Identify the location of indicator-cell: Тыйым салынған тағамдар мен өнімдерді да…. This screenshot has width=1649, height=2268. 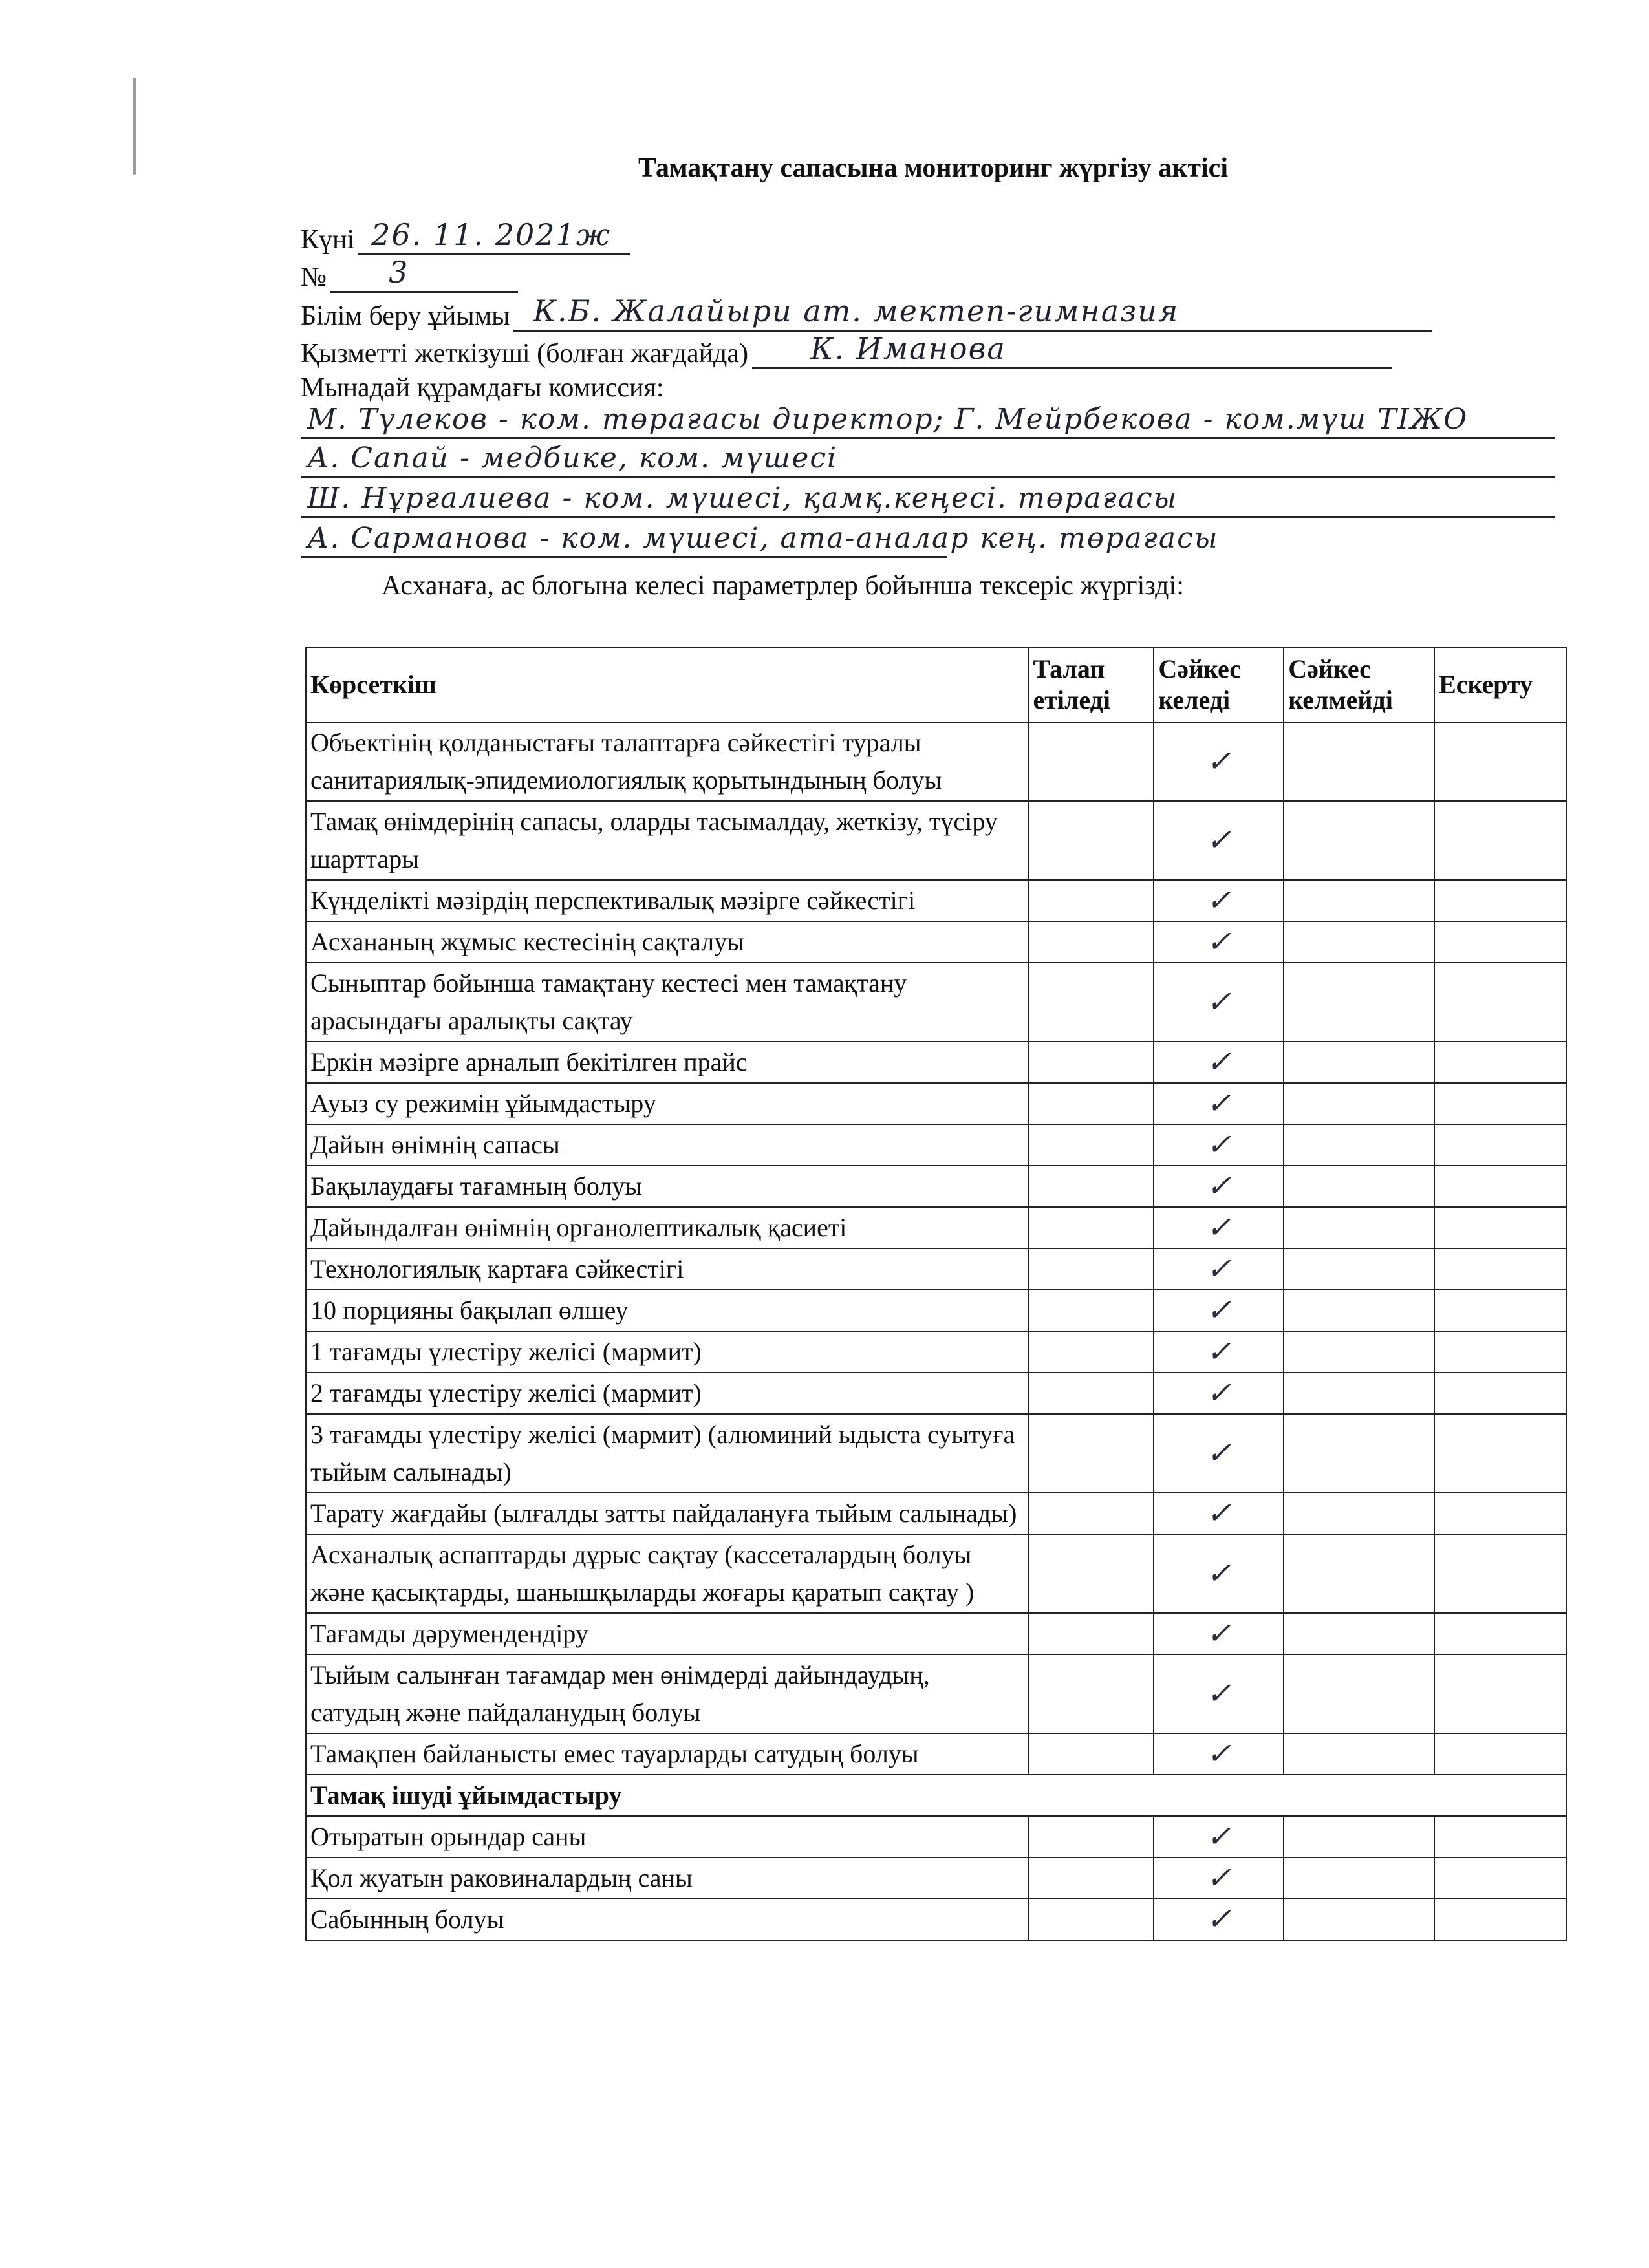
(667, 1694).